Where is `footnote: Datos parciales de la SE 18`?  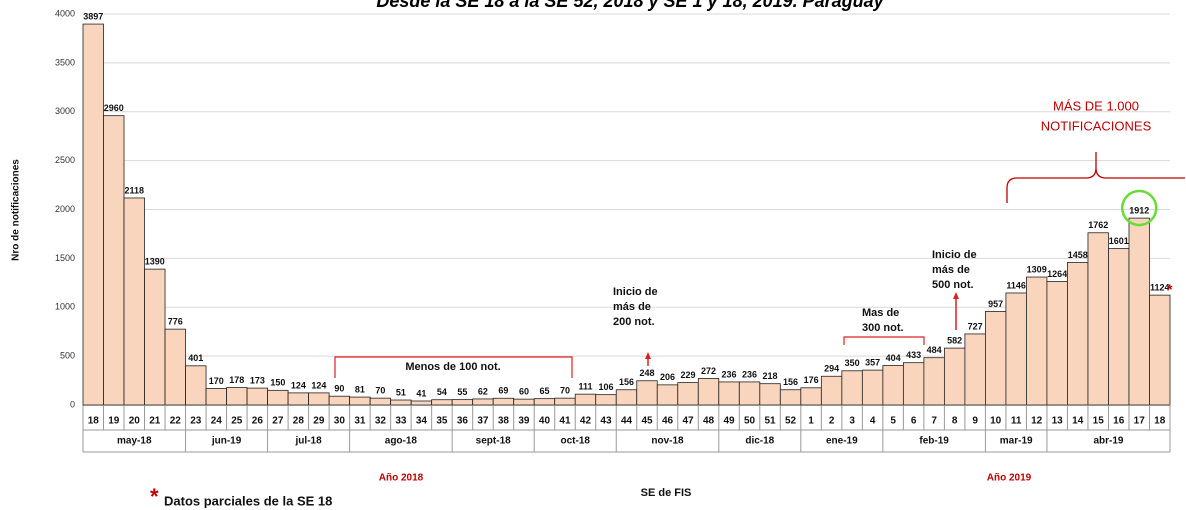 footnote: Datos parciales de la SE 18 is located at coordinates (248, 500).